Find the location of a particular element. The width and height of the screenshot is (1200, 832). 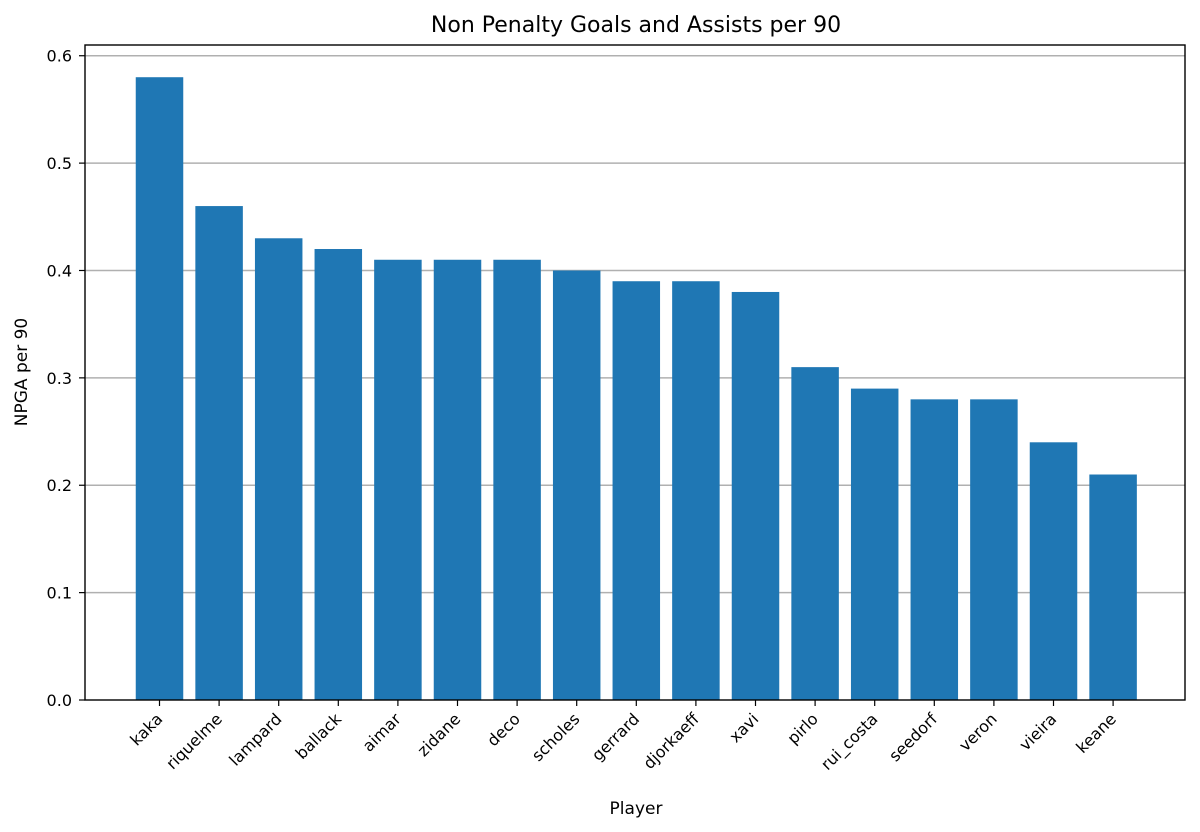

y-axis-label: NPGA per 90 is located at coordinates (22, 372).